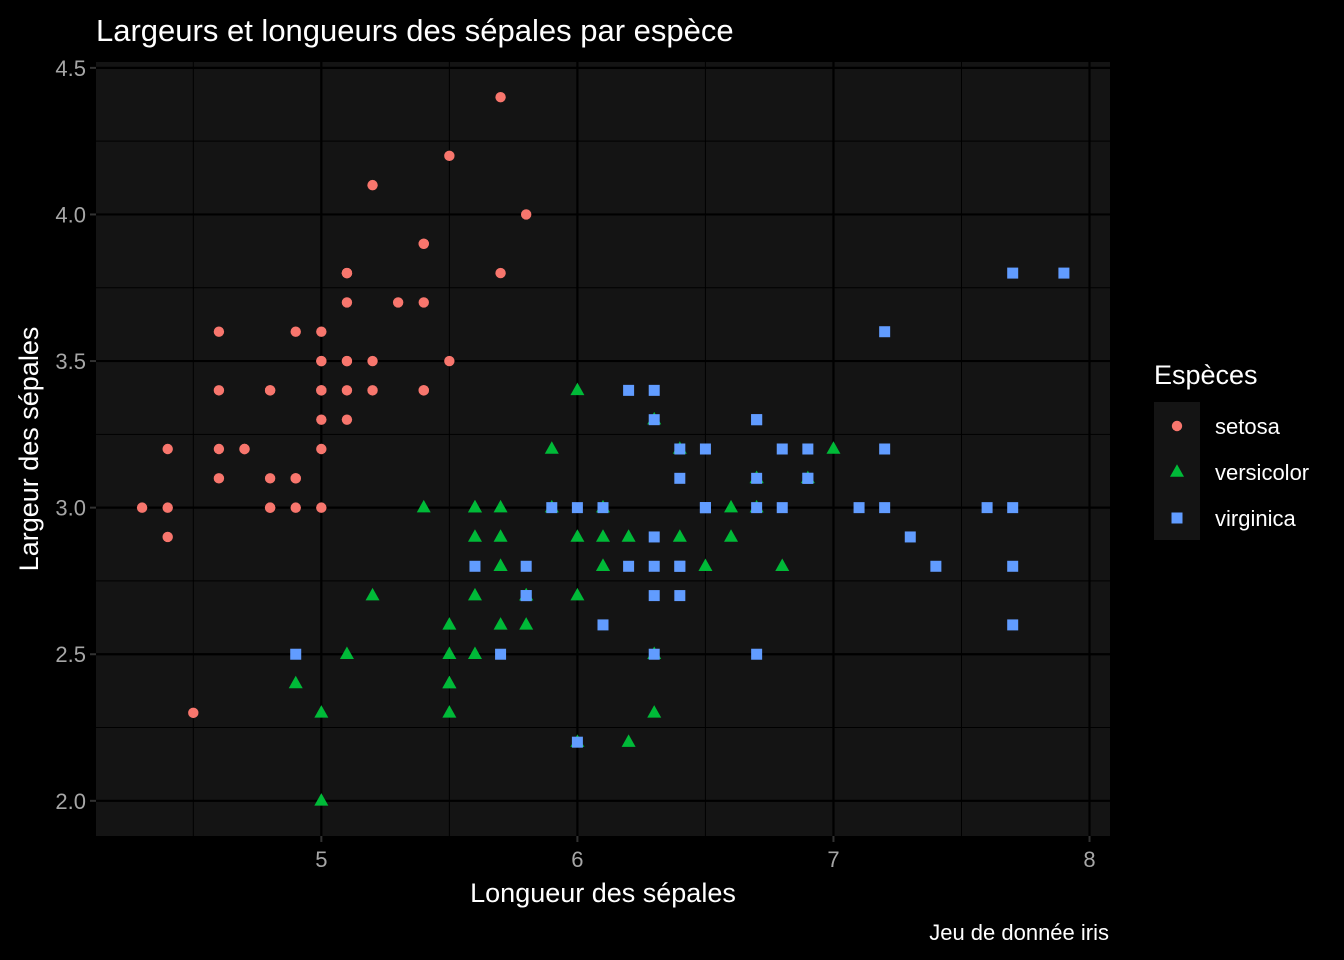  What do you see at coordinates (70, 68) in the screenshot?
I see `y-tick-label: 4.5` at bounding box center [70, 68].